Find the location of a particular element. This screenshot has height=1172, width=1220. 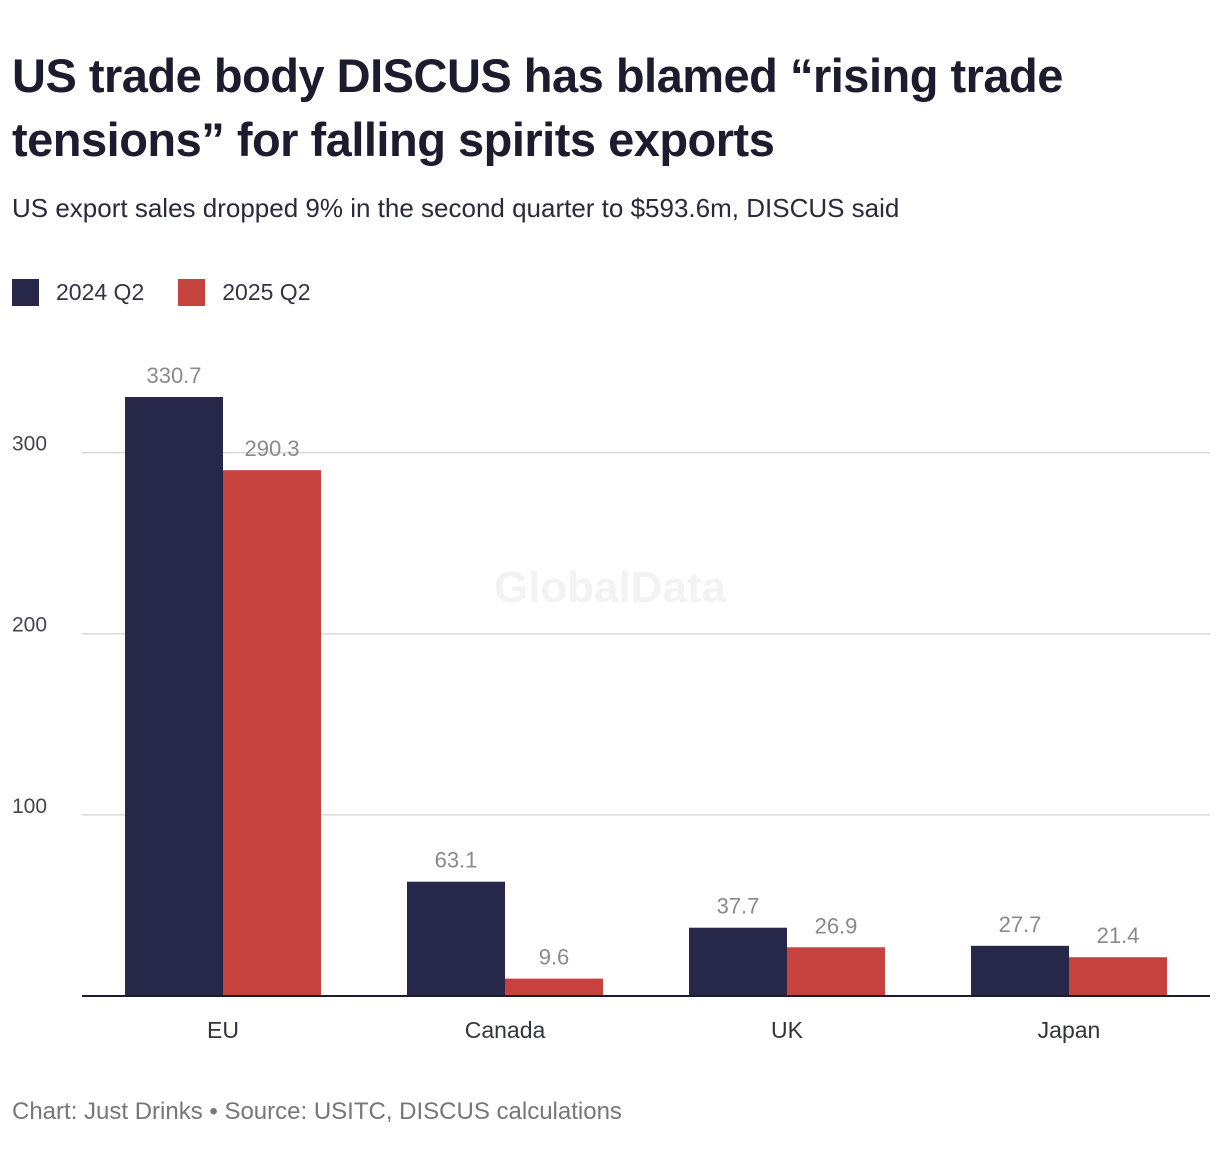

legend-label-2024: 2024 Q2 is located at coordinates (100, 291).